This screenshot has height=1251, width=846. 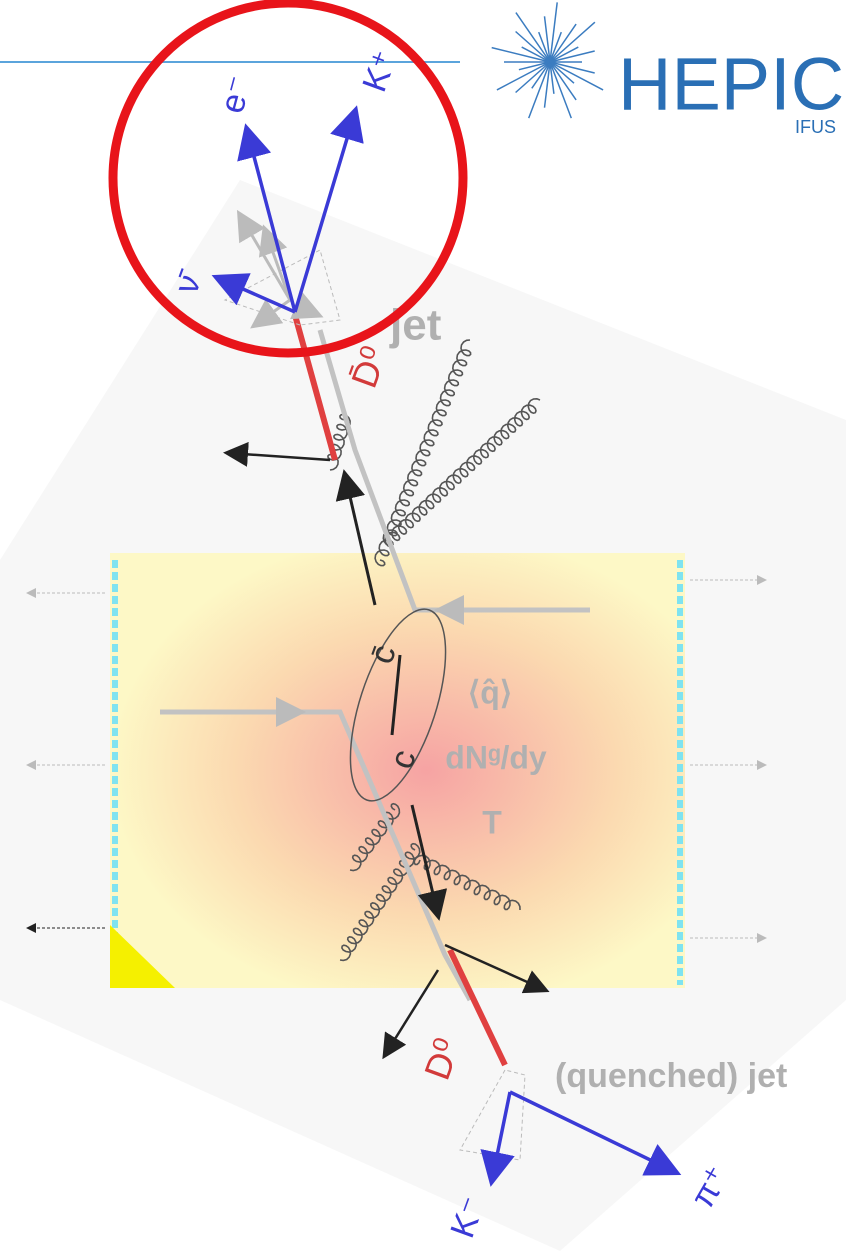 What do you see at coordinates (496, 757) in the screenshot?
I see `gluon-density-label: dNᵍ/dy` at bounding box center [496, 757].